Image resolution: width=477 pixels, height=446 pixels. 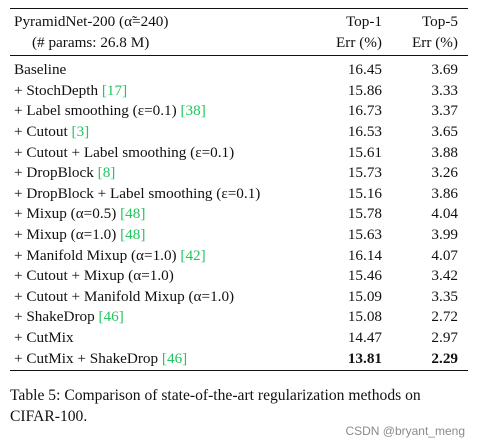 What do you see at coordinates (40, 70) in the screenshot?
I see `method-name: Baseline` at bounding box center [40, 70].